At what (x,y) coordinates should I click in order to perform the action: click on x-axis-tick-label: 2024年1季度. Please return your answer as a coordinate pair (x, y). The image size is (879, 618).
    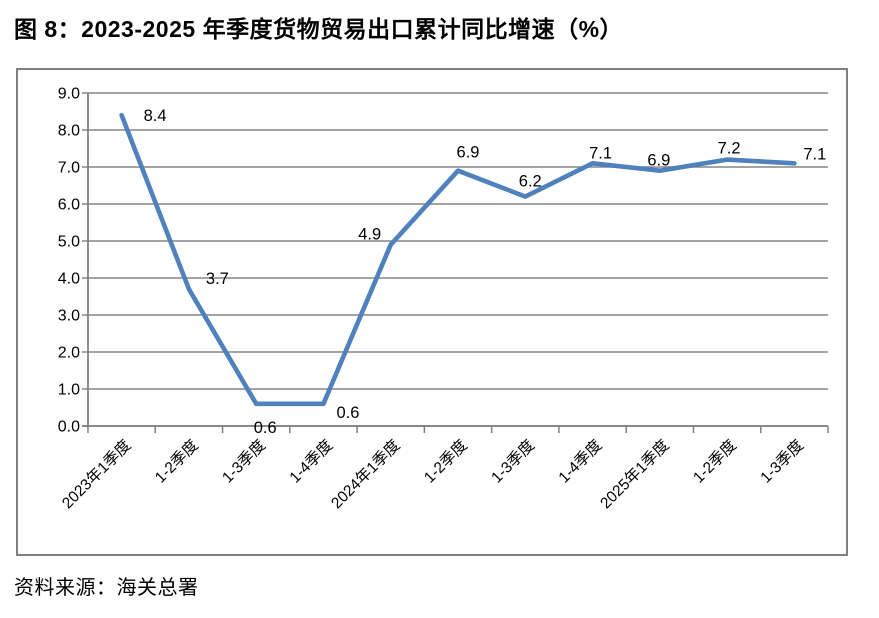
    Looking at the image, I should click on (365, 474).